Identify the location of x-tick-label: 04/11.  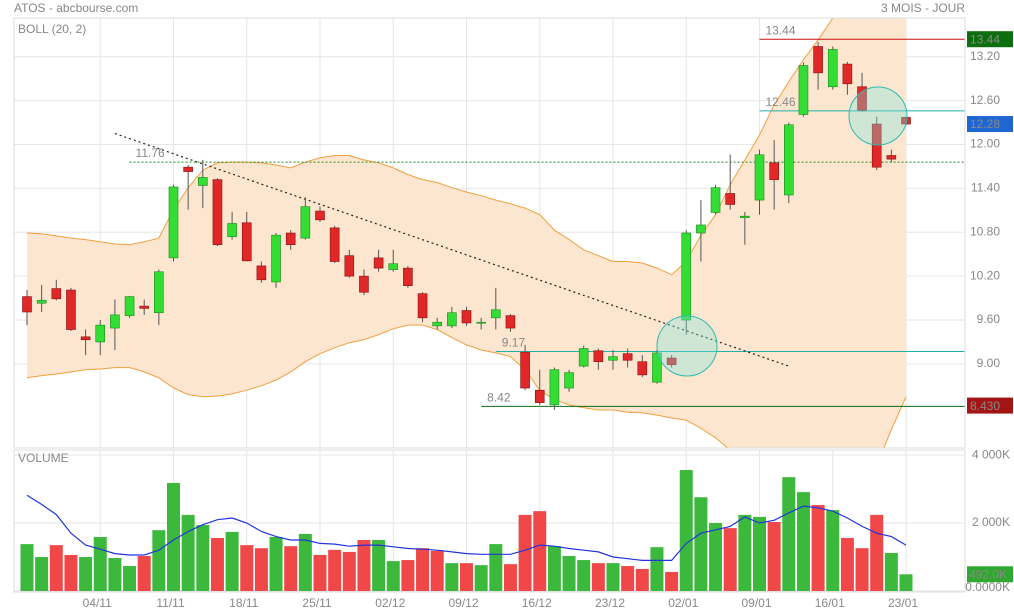
(97, 603).